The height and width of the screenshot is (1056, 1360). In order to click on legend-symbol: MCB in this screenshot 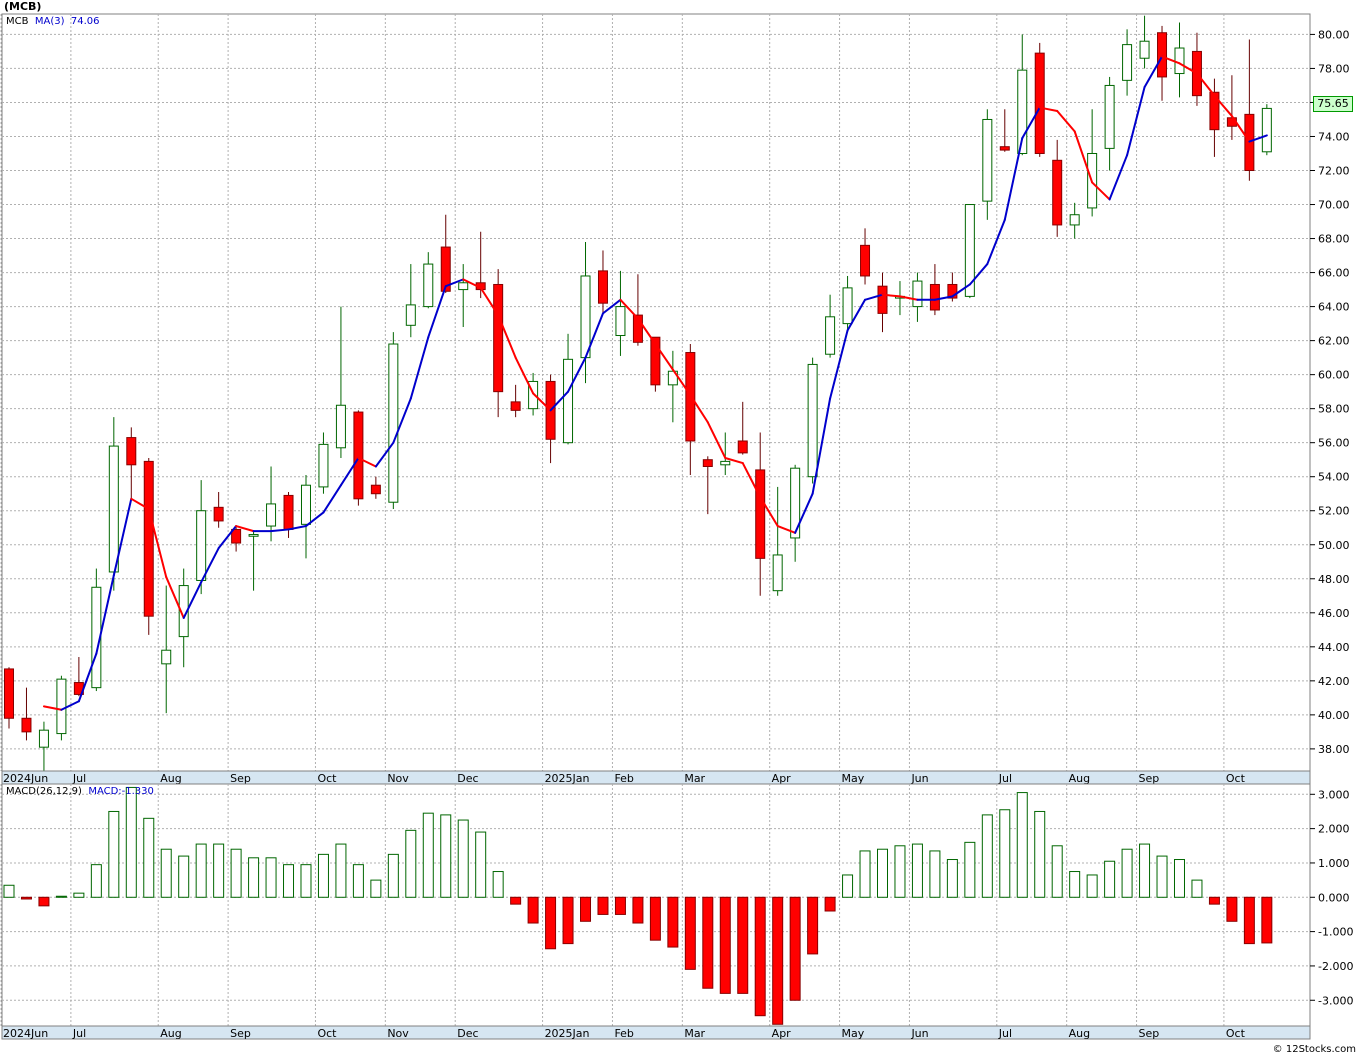, I will do `click(17, 21)`.